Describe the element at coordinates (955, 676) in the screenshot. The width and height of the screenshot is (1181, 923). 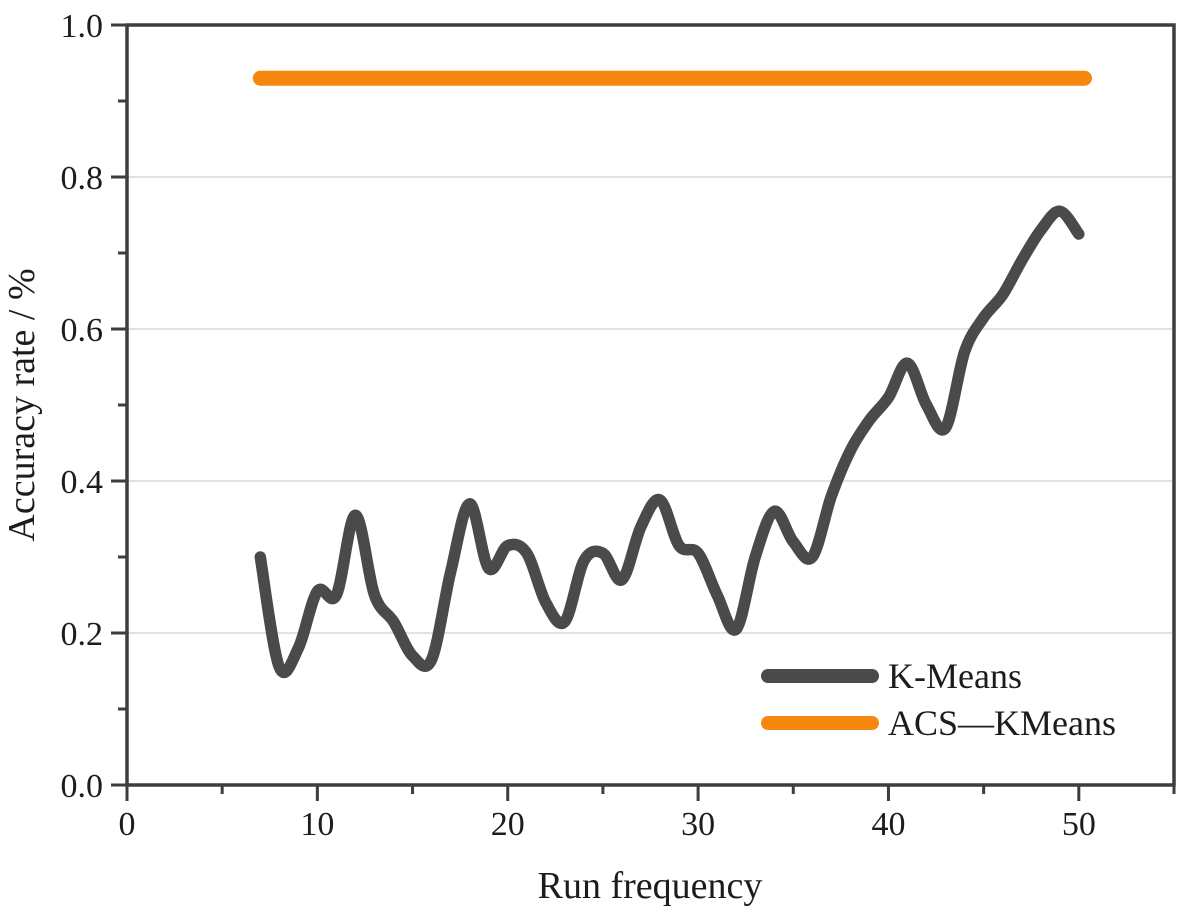
I see `legend-label-kmeans: K-Means` at that location.